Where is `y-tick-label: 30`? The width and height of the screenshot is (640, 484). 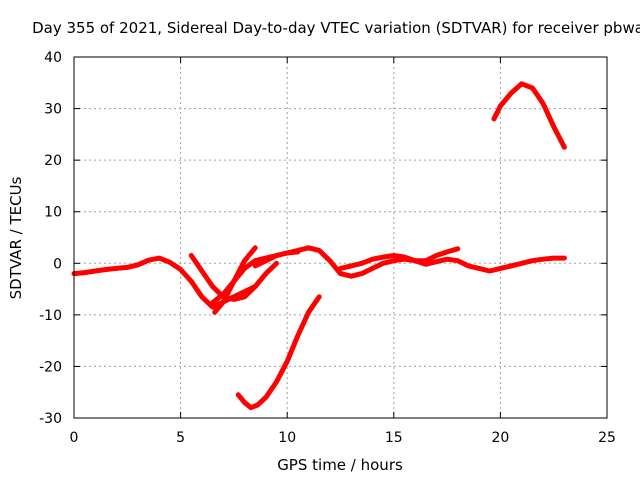 y-tick-label: 30 is located at coordinates (53, 110).